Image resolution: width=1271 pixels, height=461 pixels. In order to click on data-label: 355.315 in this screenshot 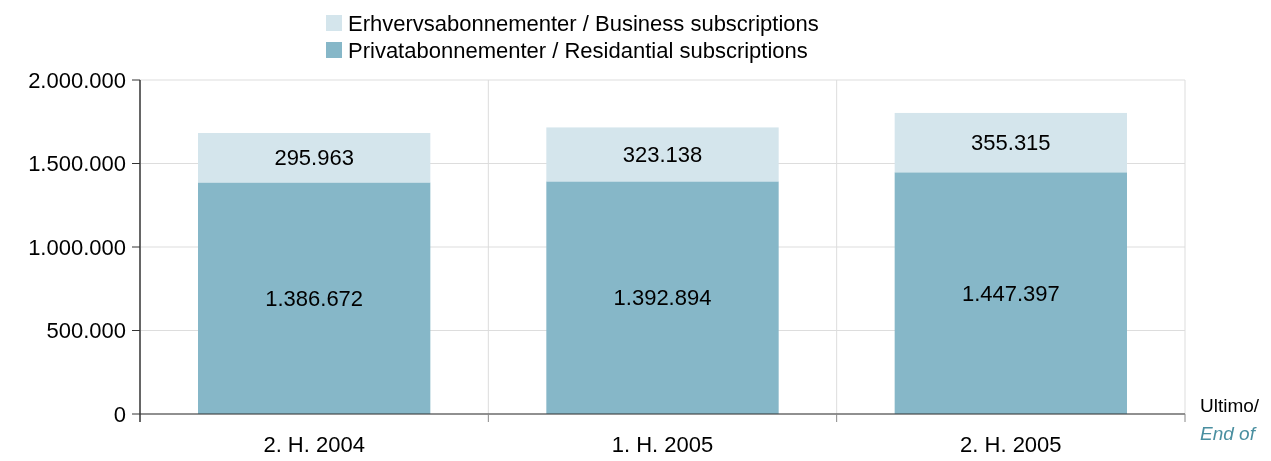, I will do `click(1011, 143)`.